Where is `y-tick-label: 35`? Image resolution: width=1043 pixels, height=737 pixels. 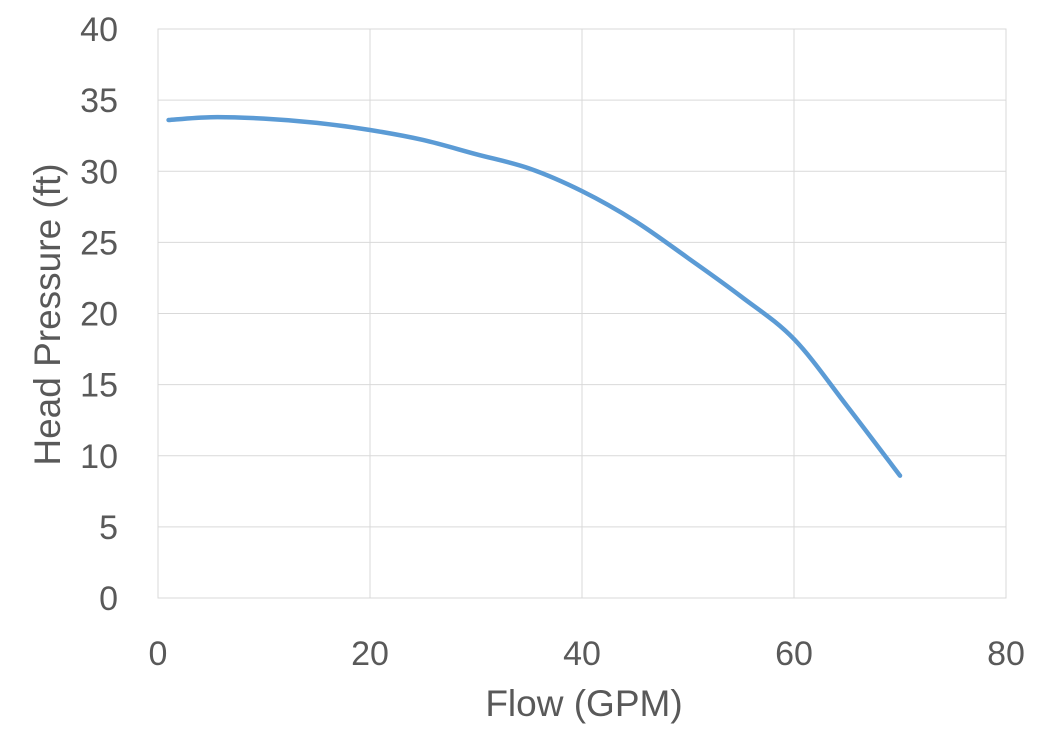
y-tick-label: 35 is located at coordinates (99, 101).